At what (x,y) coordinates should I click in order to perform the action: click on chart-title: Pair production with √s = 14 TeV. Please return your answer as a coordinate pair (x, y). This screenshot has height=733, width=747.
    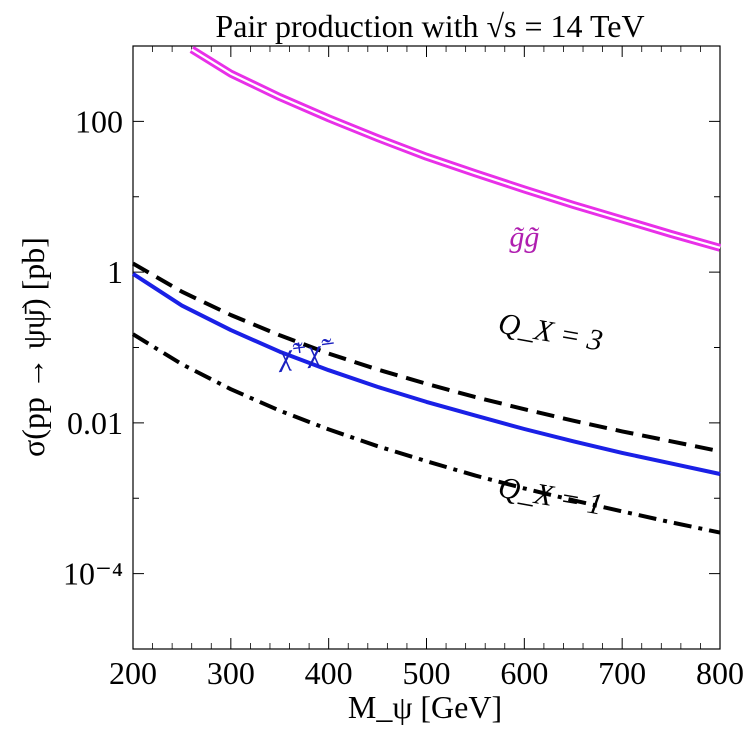
    Looking at the image, I should click on (429, 26).